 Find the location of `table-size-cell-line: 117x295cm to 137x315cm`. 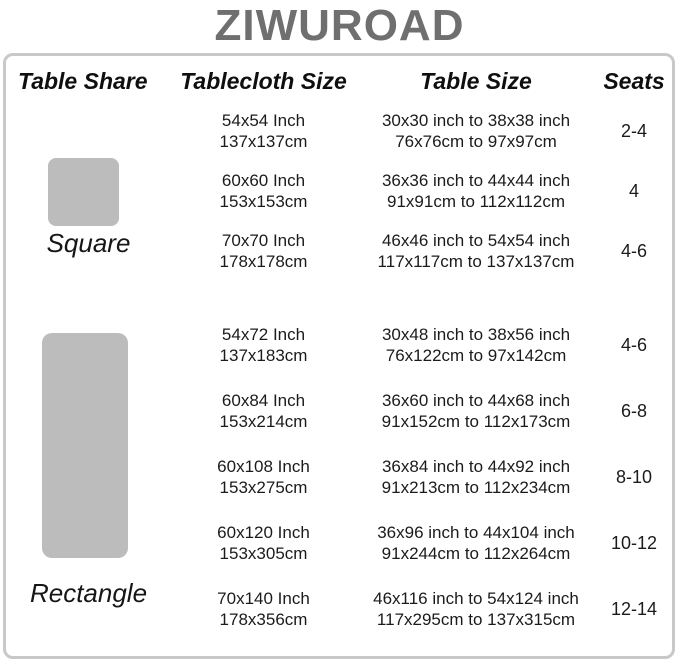

table-size-cell-line: 117x295cm to 137x315cm is located at coordinates (476, 619).